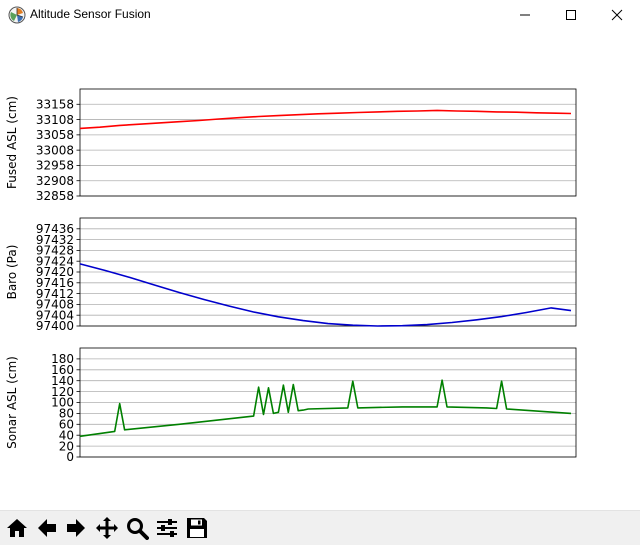 This screenshot has height=545, width=640. I want to click on back-button, so click(47, 528).